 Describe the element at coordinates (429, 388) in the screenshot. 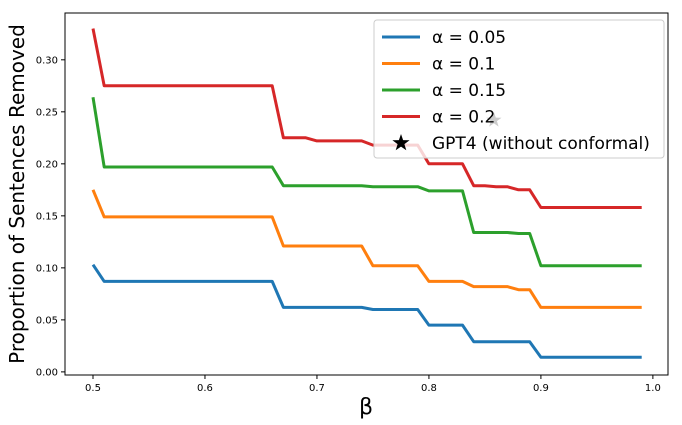

I see `x-tick-label: 0.8` at that location.